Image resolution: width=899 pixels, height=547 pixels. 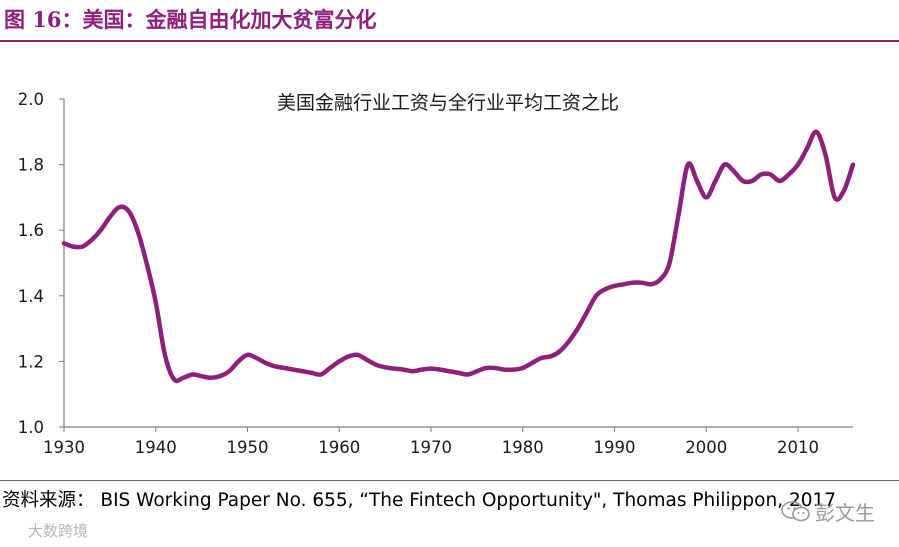 What do you see at coordinates (431, 447) in the screenshot?
I see `x-tick-label: 1970` at bounding box center [431, 447].